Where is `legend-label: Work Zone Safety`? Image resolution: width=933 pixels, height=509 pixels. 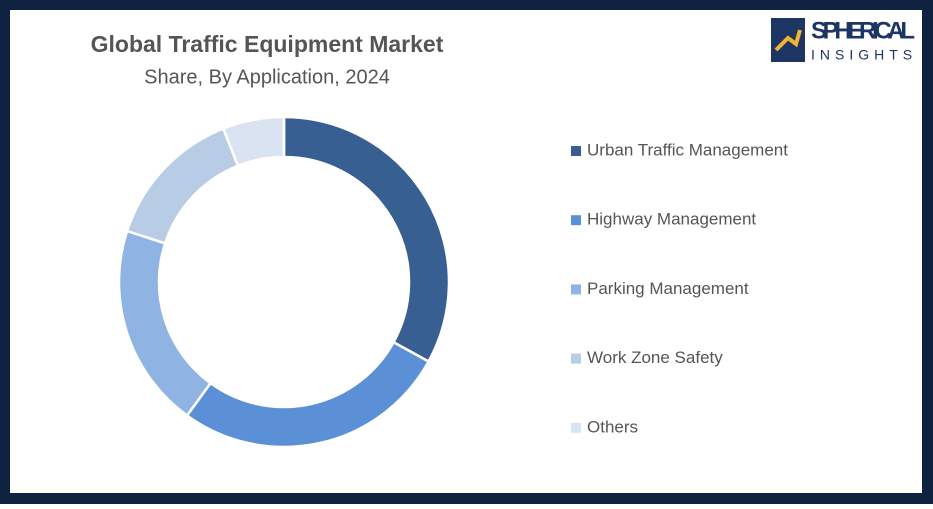 legend-label: Work Zone Safety is located at coordinates (655, 357).